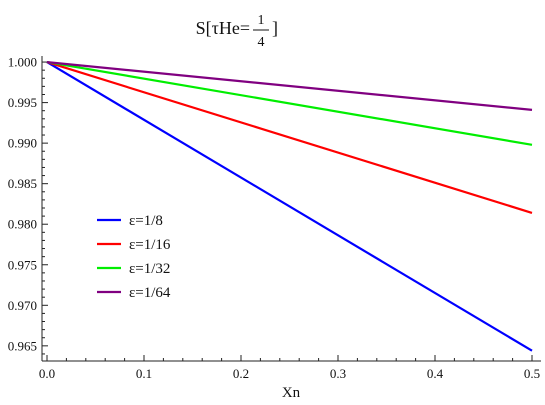 The image size is (545, 405). I want to click on x-tick-label: 0.3, so click(338, 373).